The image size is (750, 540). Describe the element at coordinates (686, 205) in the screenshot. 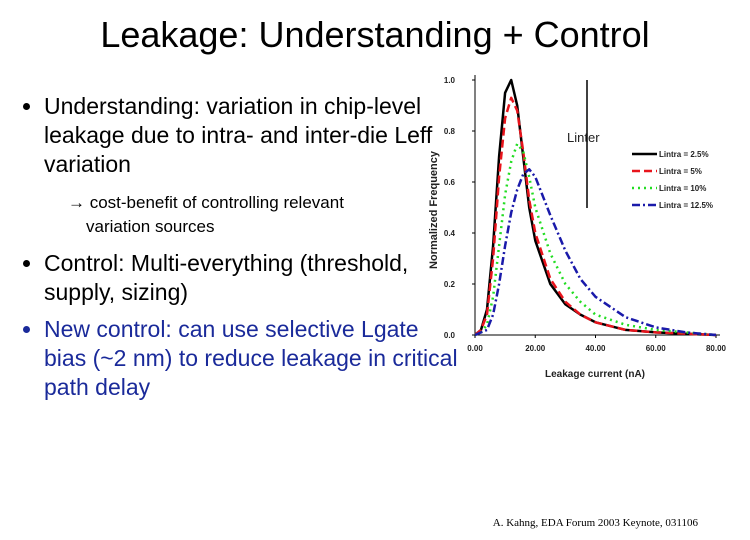

I see `legend-label: Lintra = 12.5%` at that location.